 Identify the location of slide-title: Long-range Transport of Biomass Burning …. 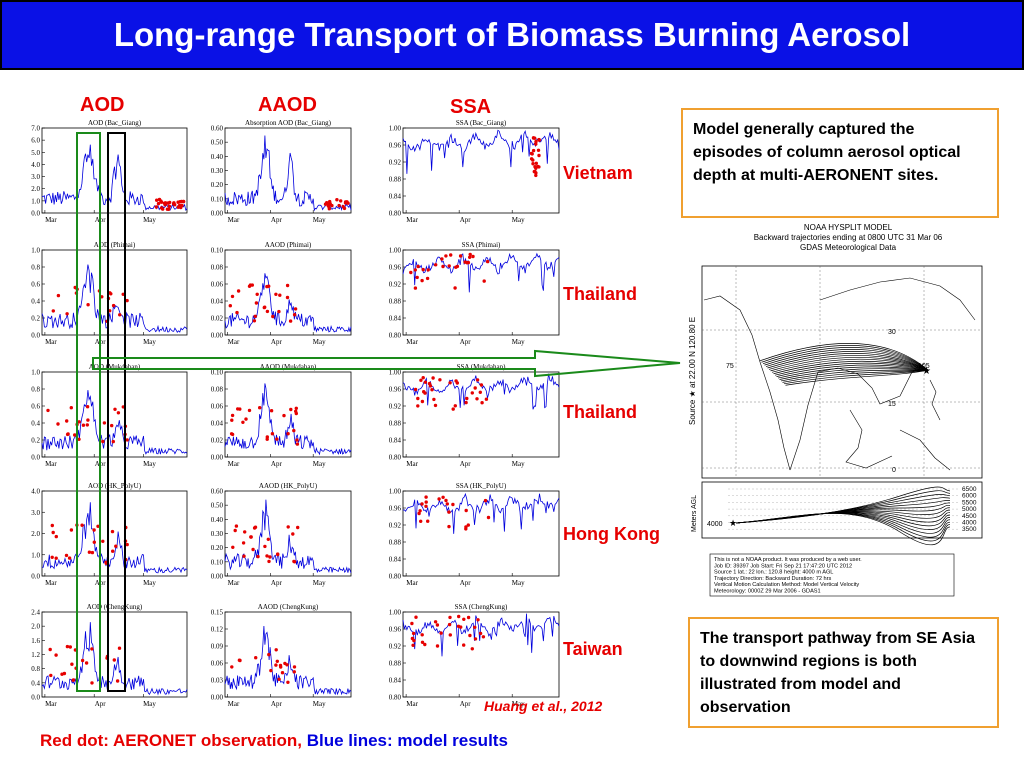
(512, 34).